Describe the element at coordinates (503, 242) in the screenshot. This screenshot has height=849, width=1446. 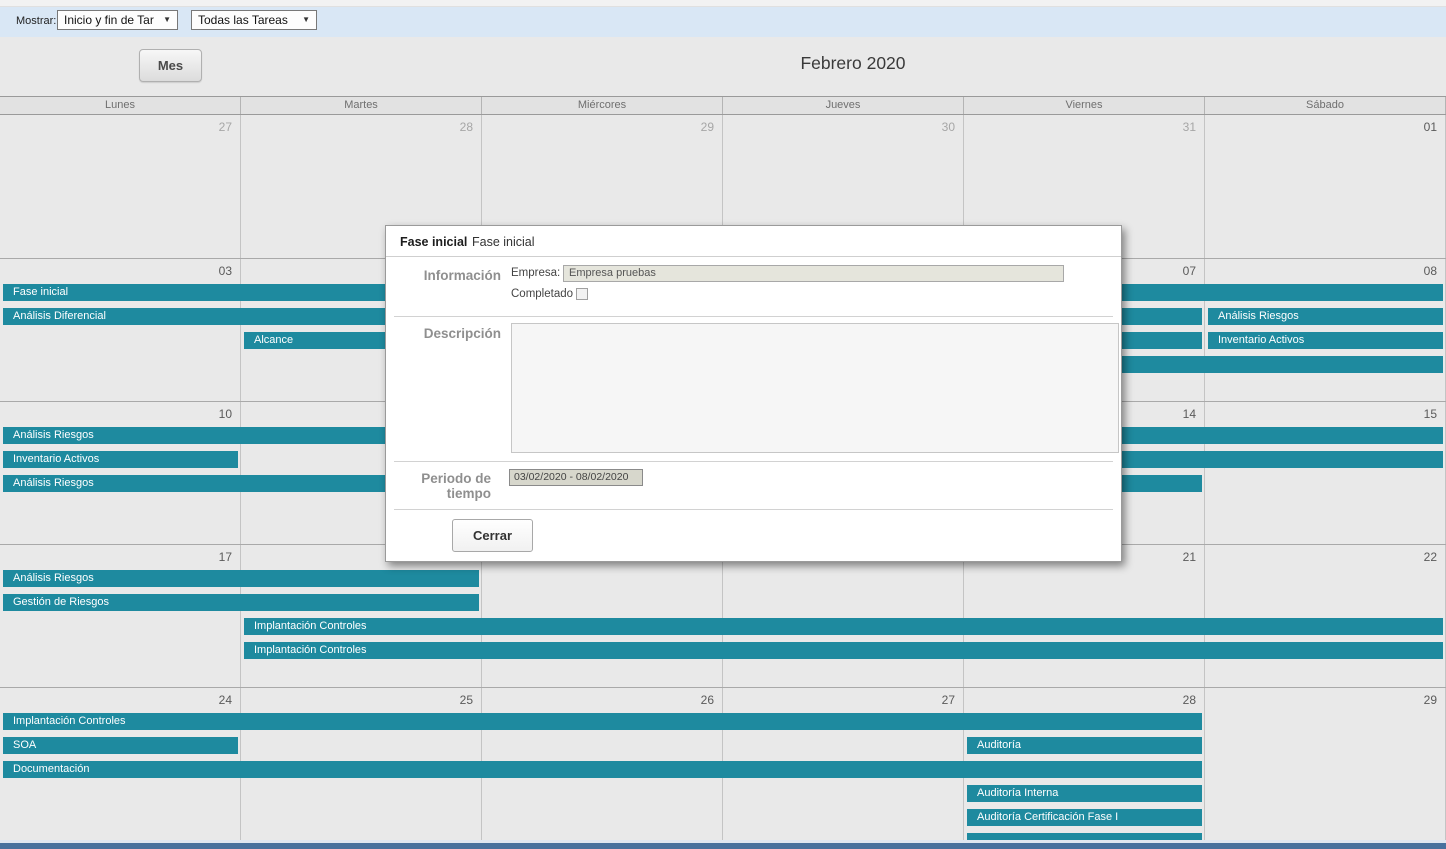
I see `tab-fase-inicial: Fase inicial` at that location.